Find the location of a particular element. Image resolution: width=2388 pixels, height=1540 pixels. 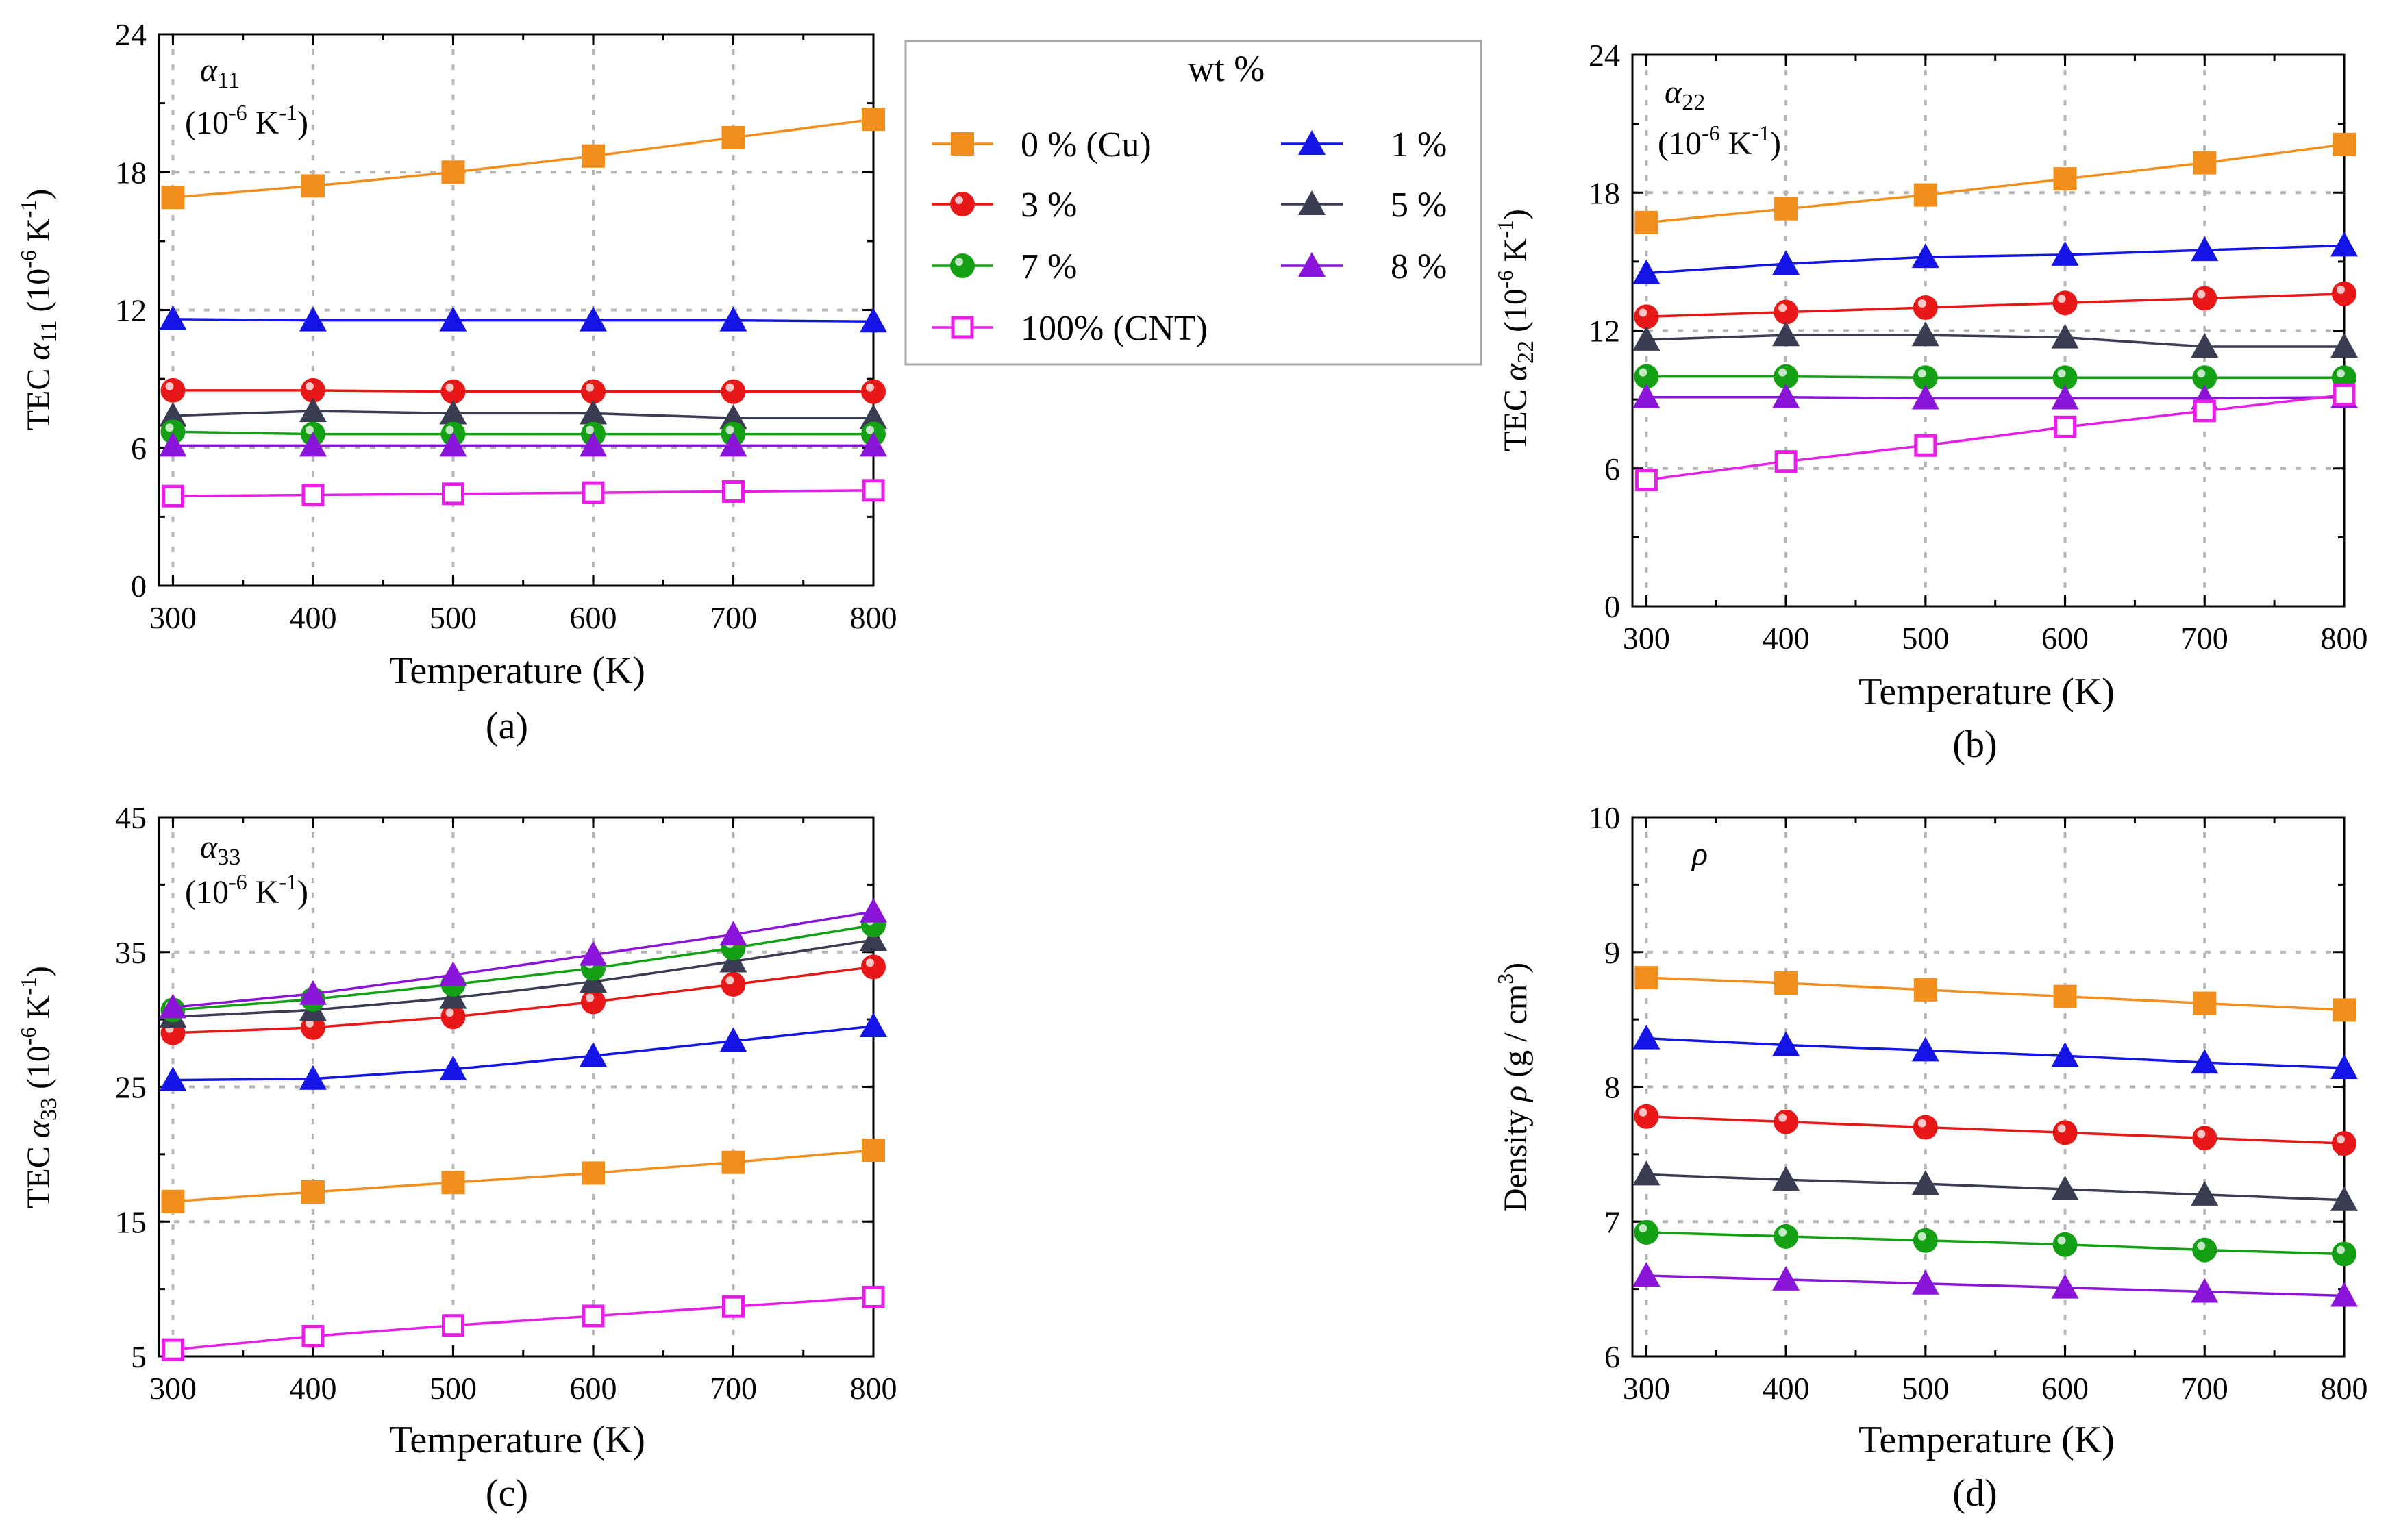

legend-label: 8 % is located at coordinates (1419, 266).